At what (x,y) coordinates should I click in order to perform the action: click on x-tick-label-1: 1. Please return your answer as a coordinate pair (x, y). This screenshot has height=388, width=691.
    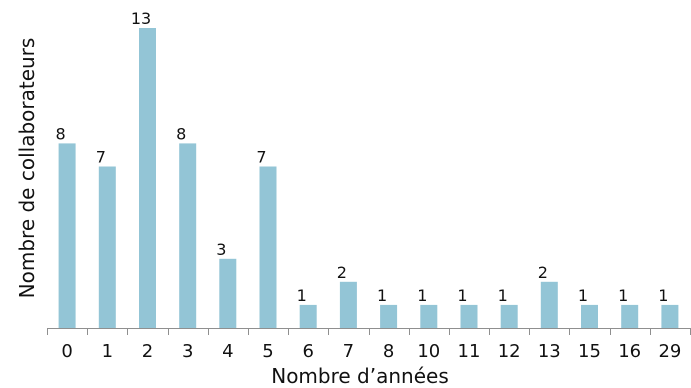
    Looking at the image, I should click on (107, 351).